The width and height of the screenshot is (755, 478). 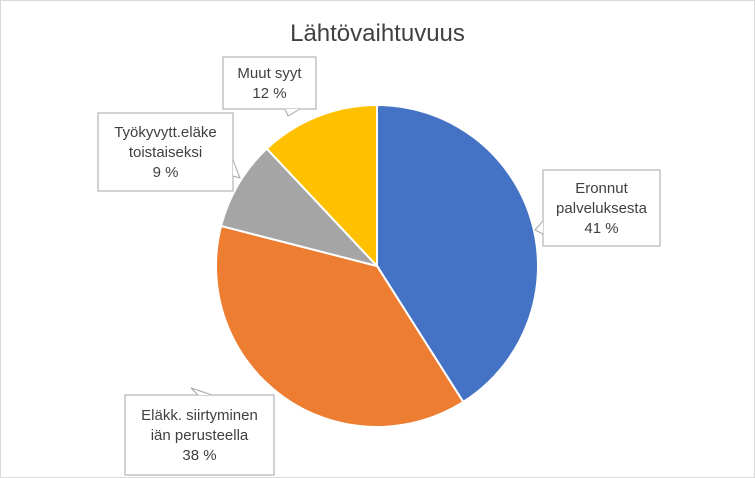 What do you see at coordinates (269, 93) in the screenshot?
I see `slice-value-label: 12 %` at bounding box center [269, 93].